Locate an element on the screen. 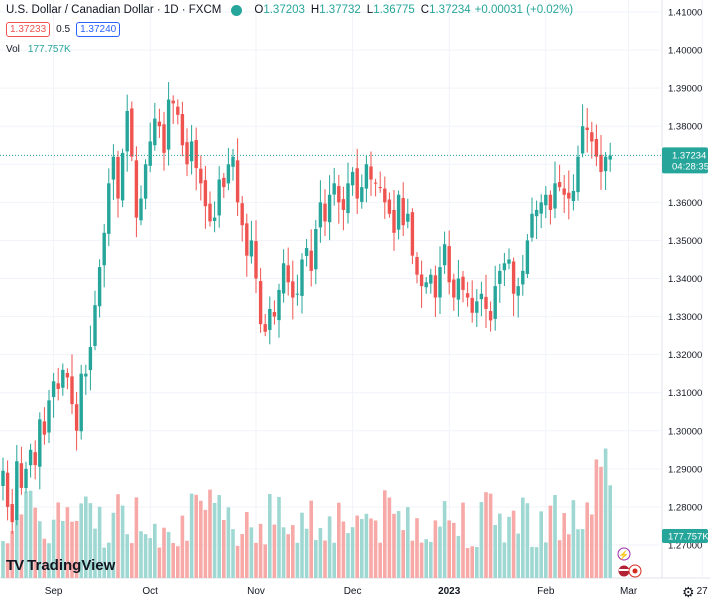  settings-icon: ⚙ is located at coordinates (688, 592).